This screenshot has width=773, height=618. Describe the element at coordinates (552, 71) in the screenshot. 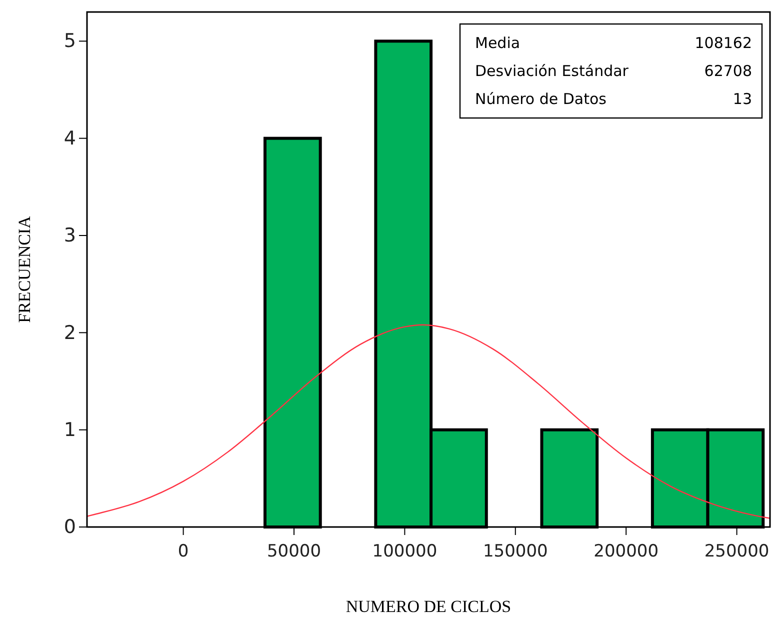

I see `annotation: Desviación Estándar` at that location.